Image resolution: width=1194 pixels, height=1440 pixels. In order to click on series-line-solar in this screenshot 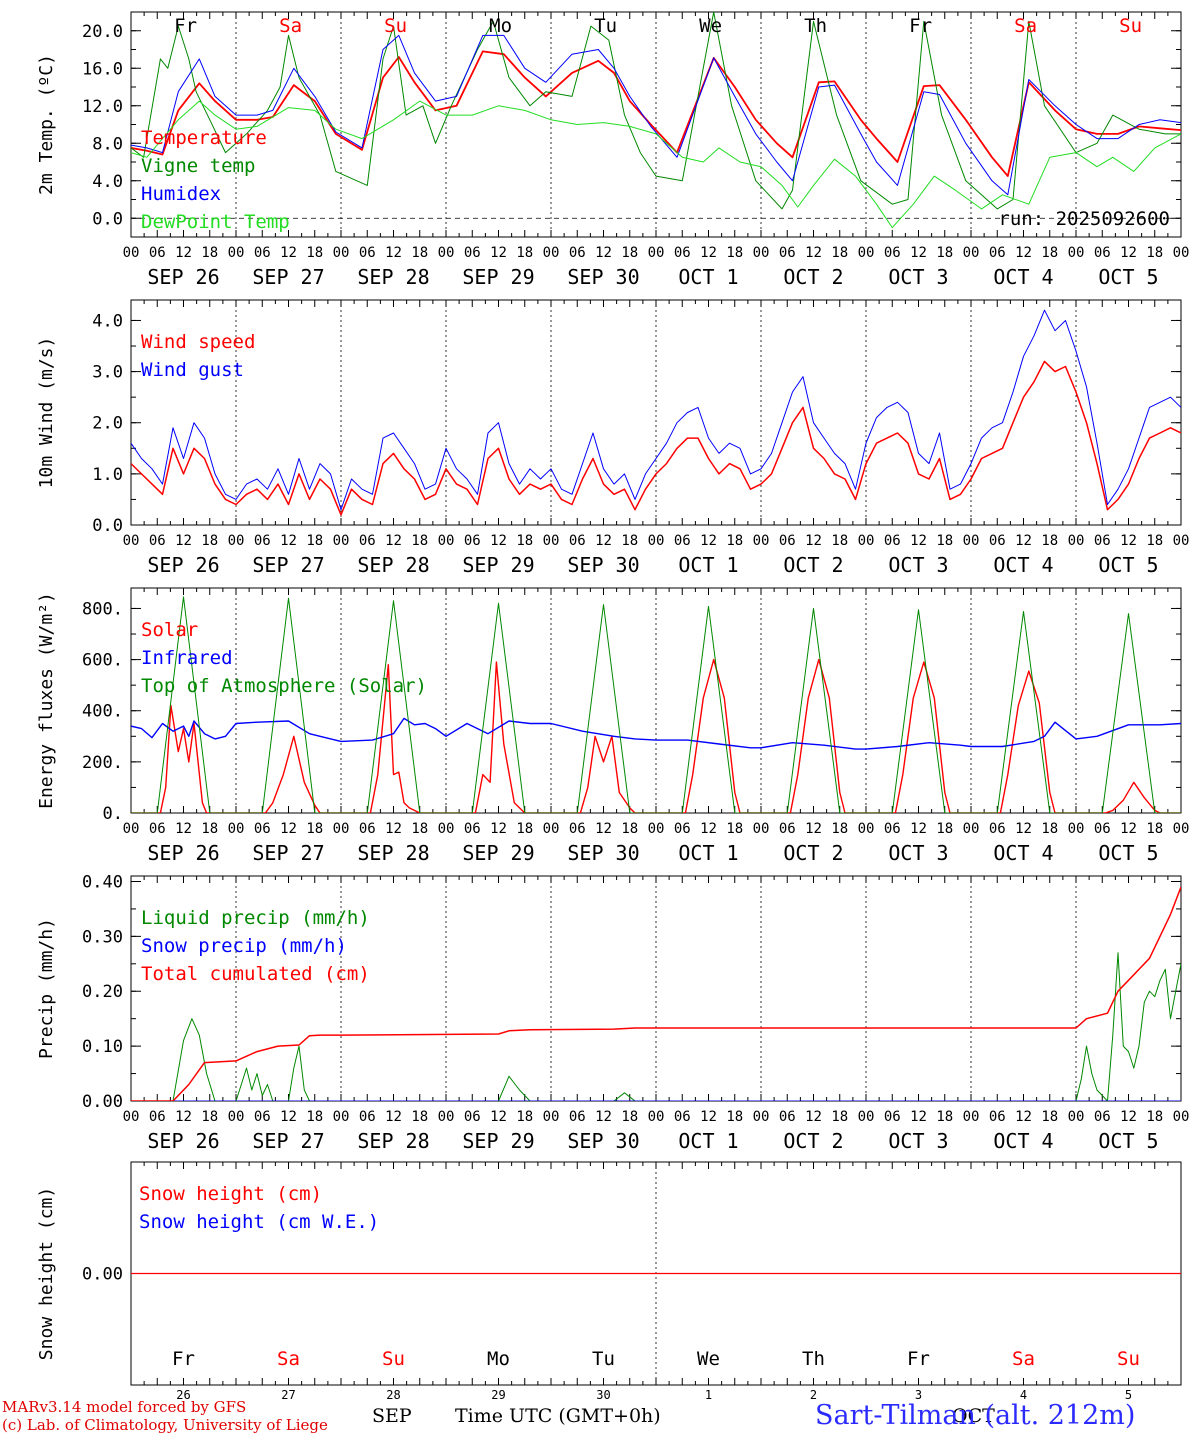, I will do `click(656, 735)`.